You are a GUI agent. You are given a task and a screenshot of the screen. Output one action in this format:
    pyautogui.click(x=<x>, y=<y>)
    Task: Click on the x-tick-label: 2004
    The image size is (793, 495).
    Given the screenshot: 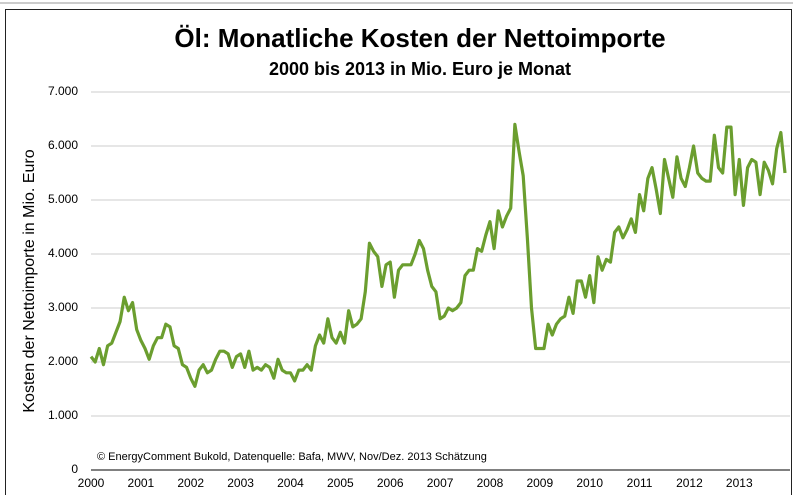 What is the action you would take?
    pyautogui.click(x=290, y=483)
    